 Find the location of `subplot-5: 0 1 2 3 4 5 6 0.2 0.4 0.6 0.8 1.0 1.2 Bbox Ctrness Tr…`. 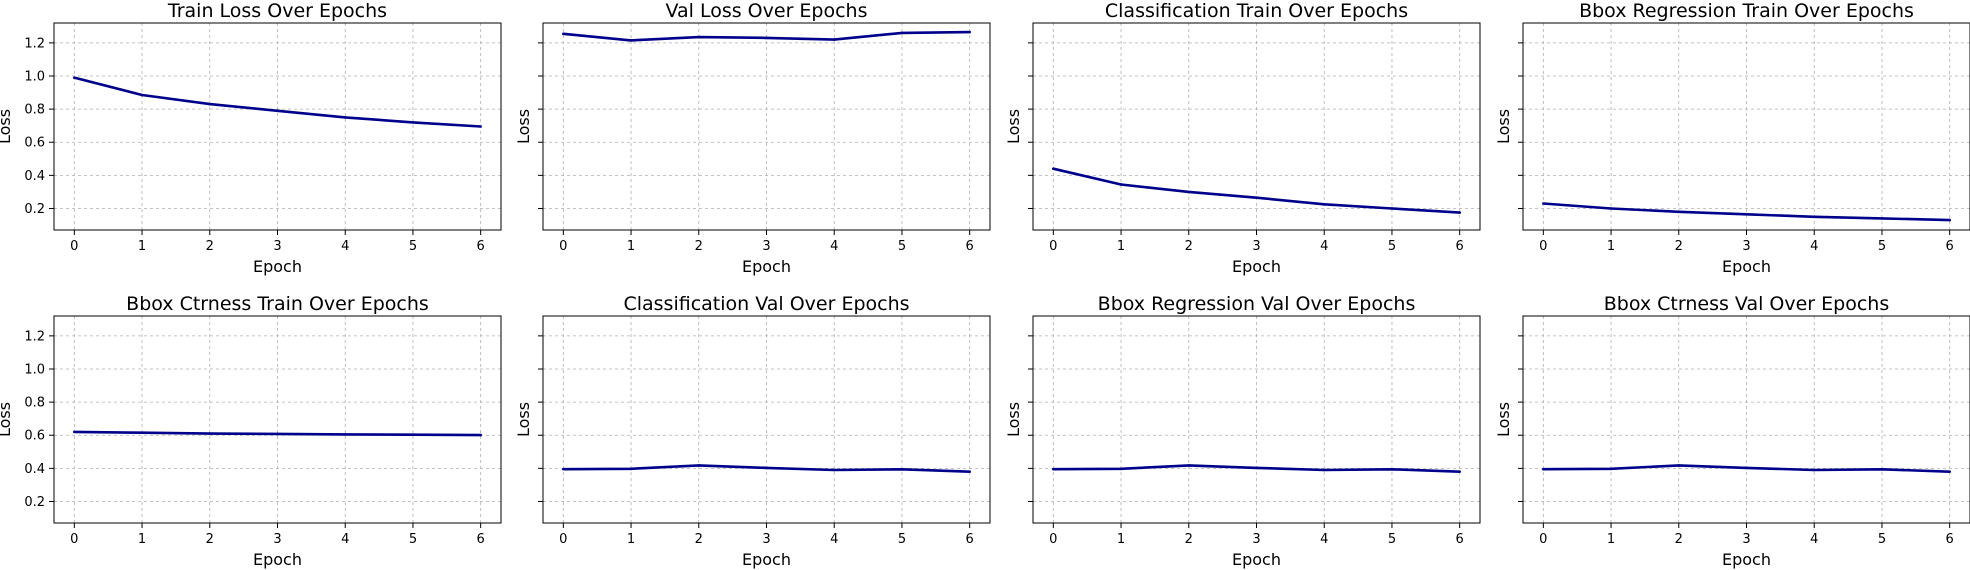

subplot-5: 0 1 2 3 4 5 6 0.2 0.4 0.6 0.8 1.0 1.2 Bbox Ctrness Tr… is located at coordinates (251, 431).